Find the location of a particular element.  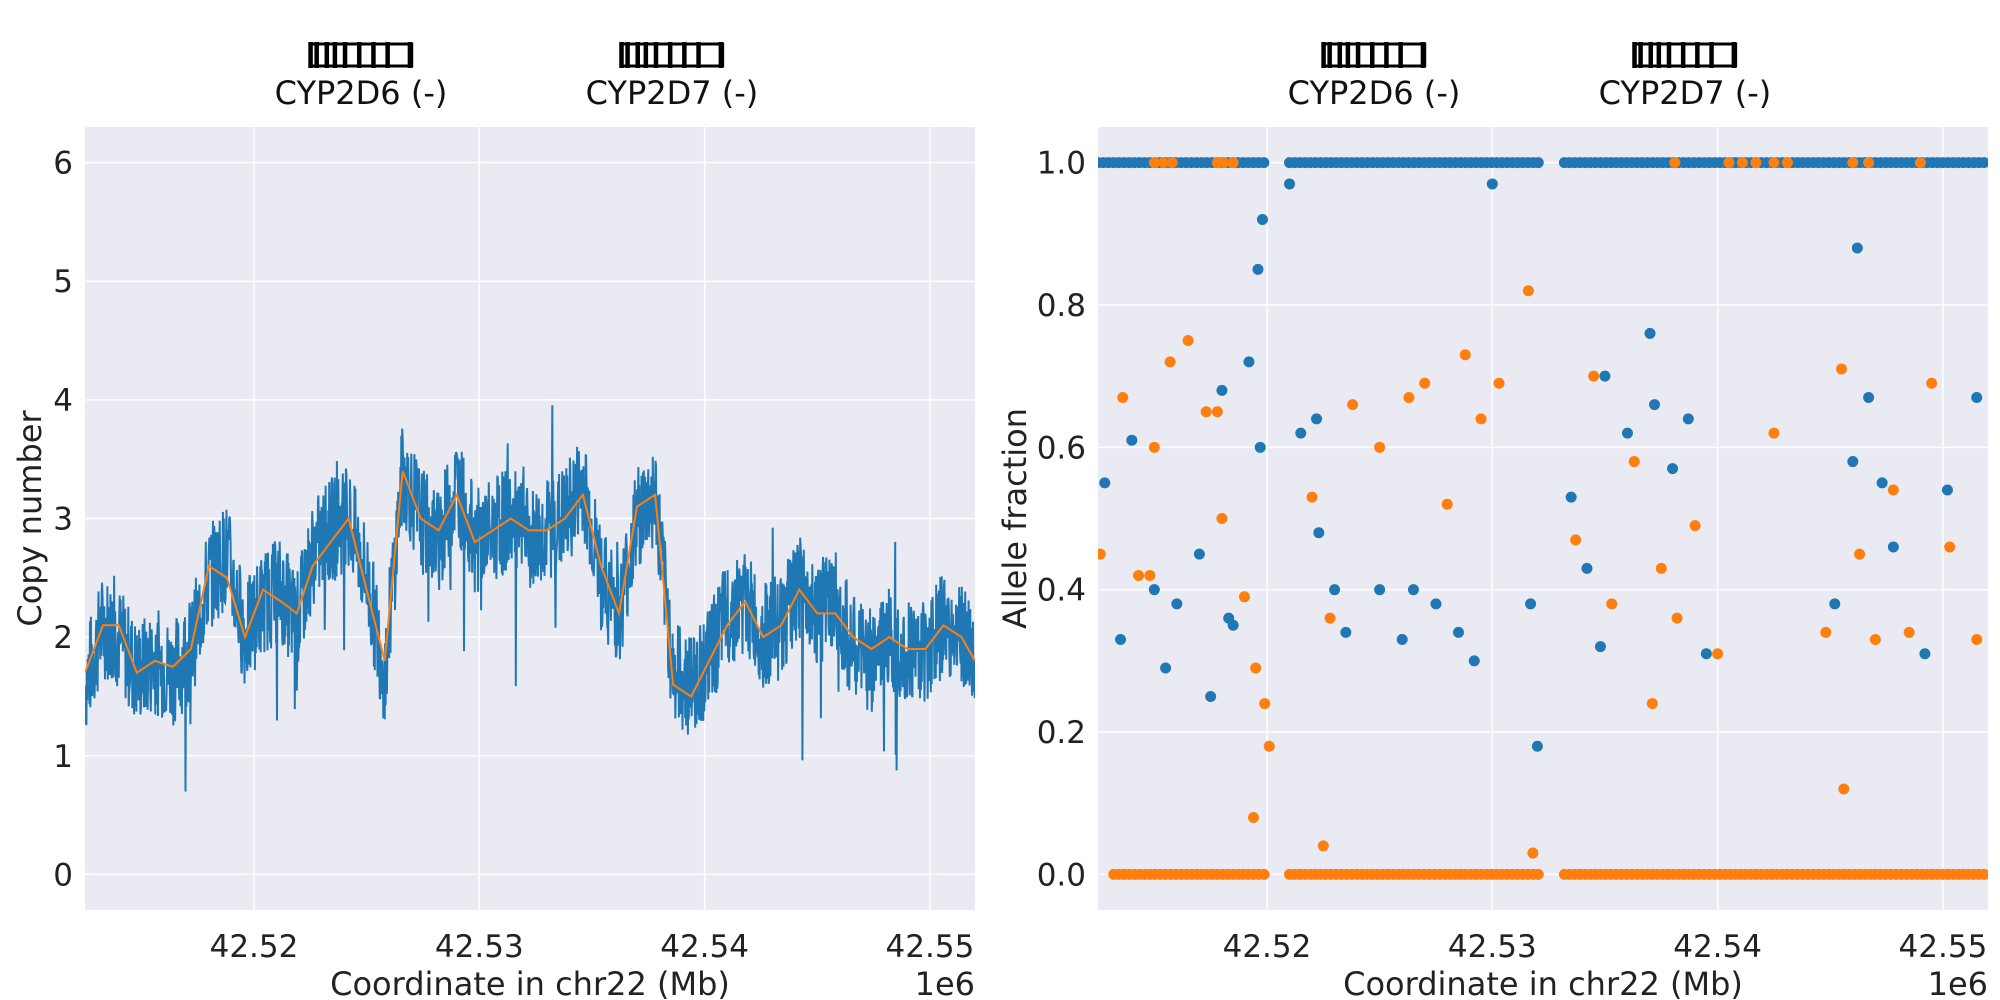

y-tick-label: 1 is located at coordinates (63, 757).